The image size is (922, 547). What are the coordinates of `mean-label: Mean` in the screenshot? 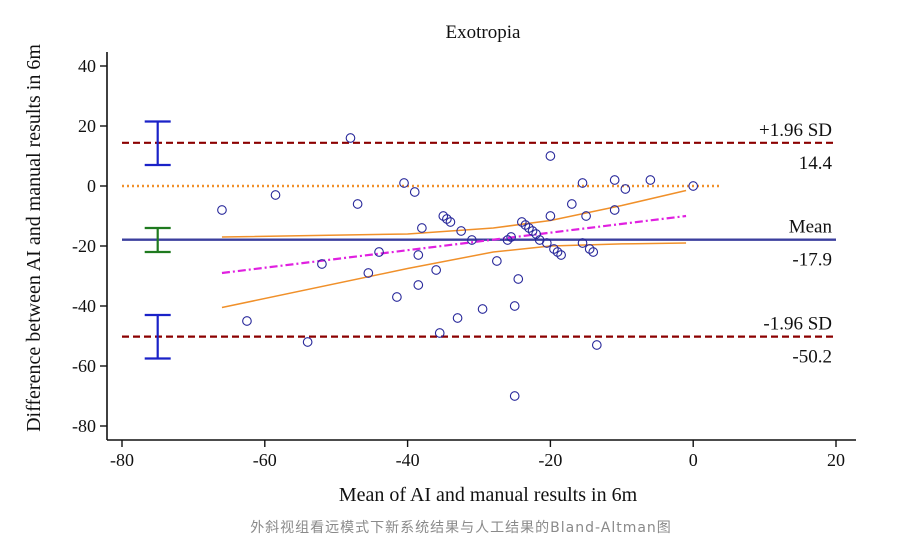 It's located at (811, 227).